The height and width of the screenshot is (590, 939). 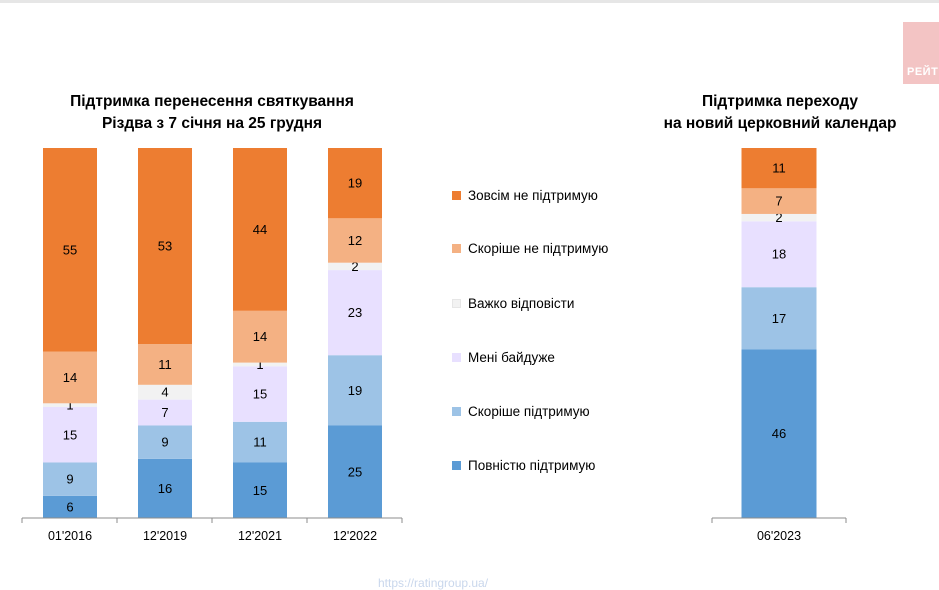 What do you see at coordinates (780, 101) in the screenshot?
I see `chart-title-right-line1: Підтримка переходу` at bounding box center [780, 101].